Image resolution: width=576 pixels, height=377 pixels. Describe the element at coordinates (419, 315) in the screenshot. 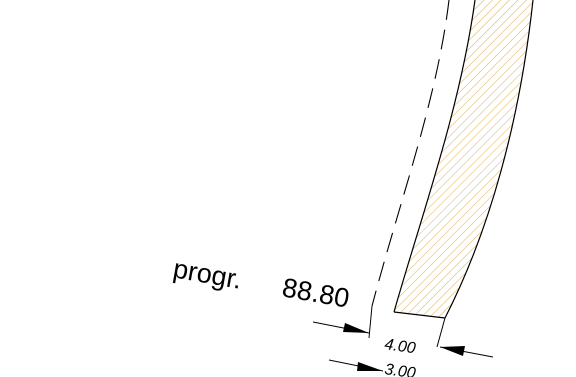

I see `wall-bottom-edge` at that location.